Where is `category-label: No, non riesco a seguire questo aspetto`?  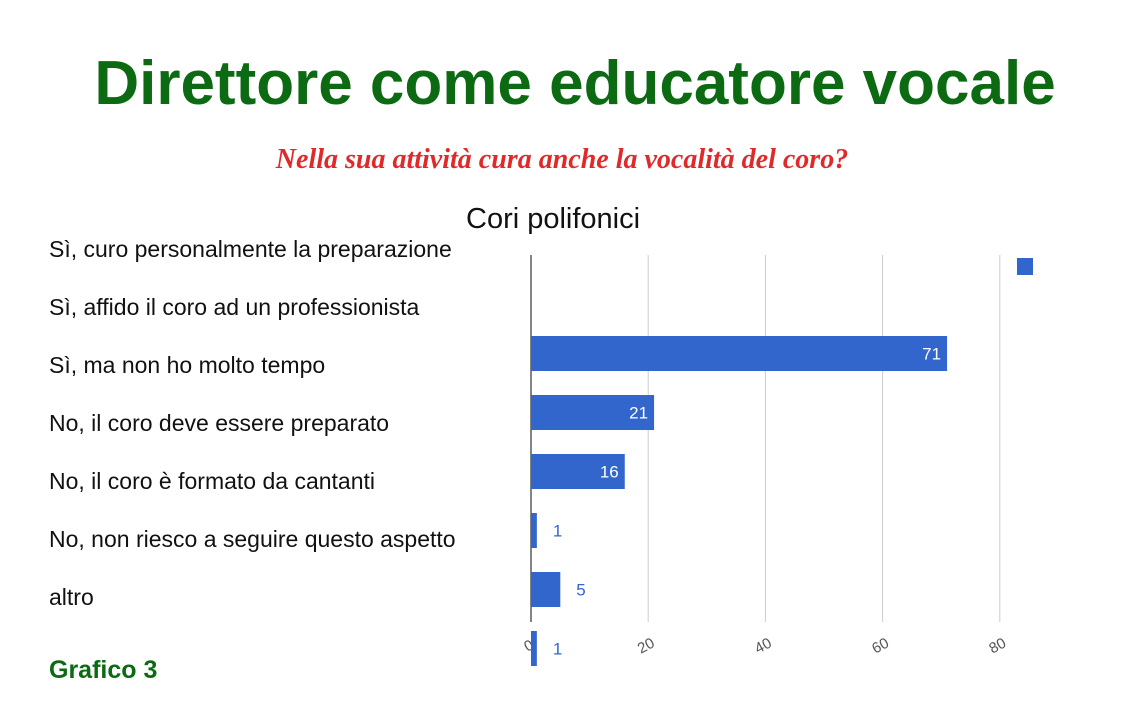 category-label: No, non riesco a seguire questo aspetto is located at coordinates (252, 539).